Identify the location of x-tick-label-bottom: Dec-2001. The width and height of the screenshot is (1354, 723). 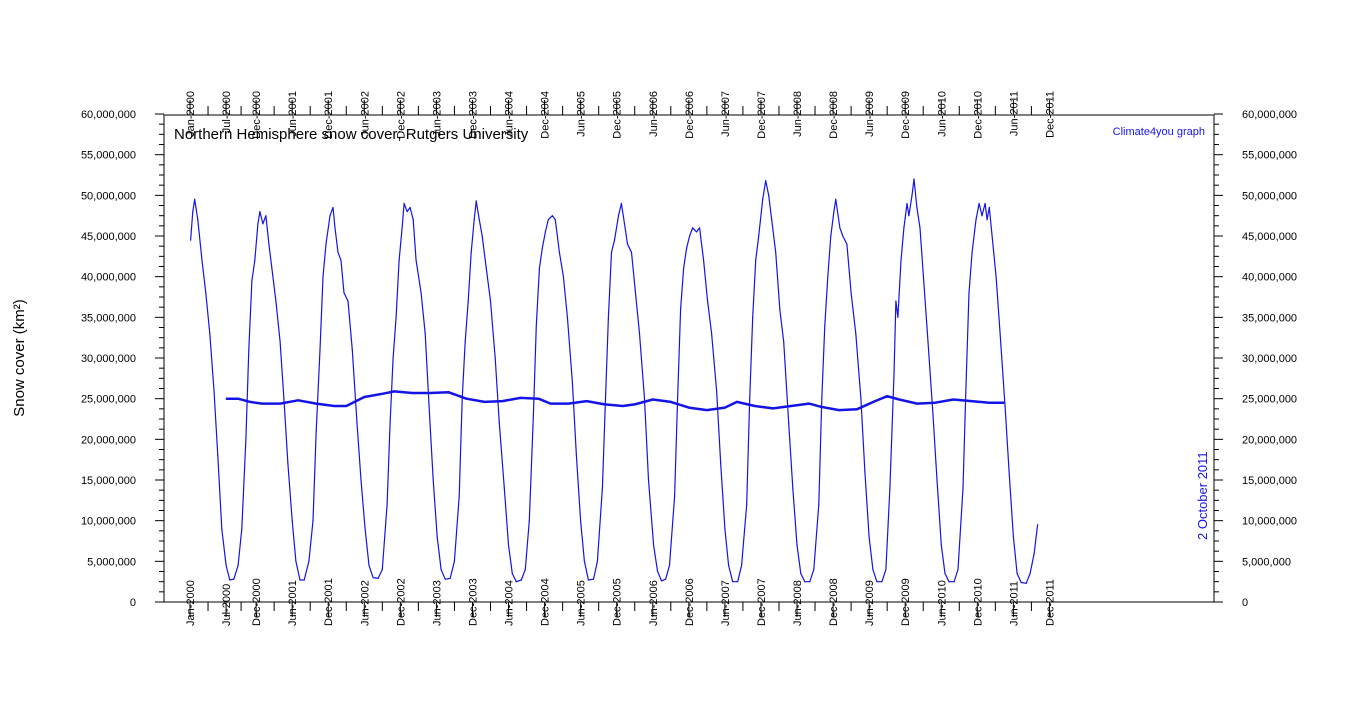
(329, 602).